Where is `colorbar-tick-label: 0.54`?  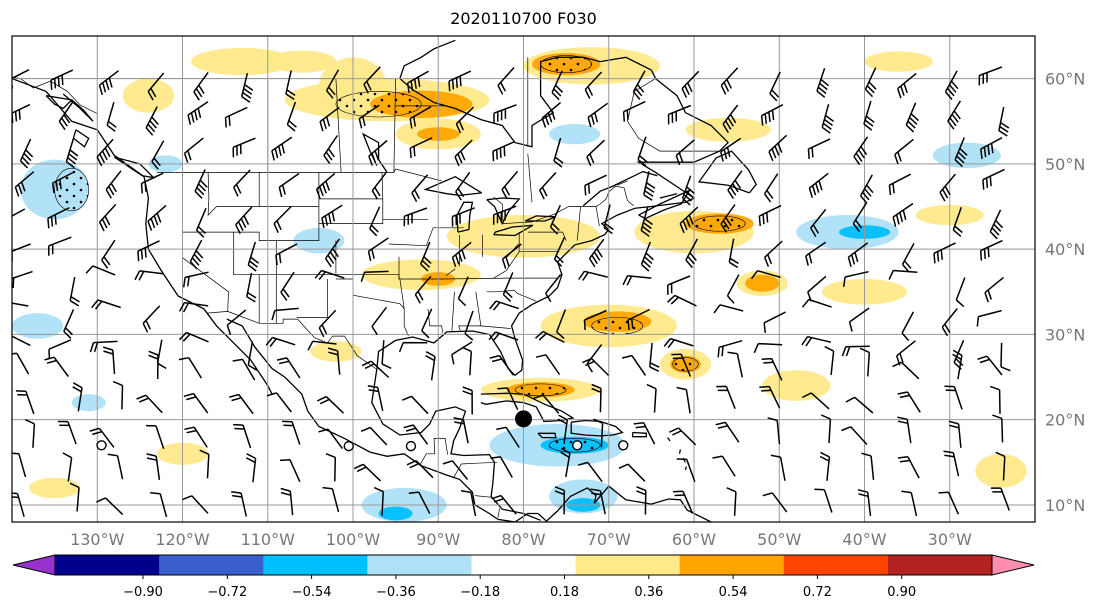 colorbar-tick-label: 0.54 is located at coordinates (733, 592).